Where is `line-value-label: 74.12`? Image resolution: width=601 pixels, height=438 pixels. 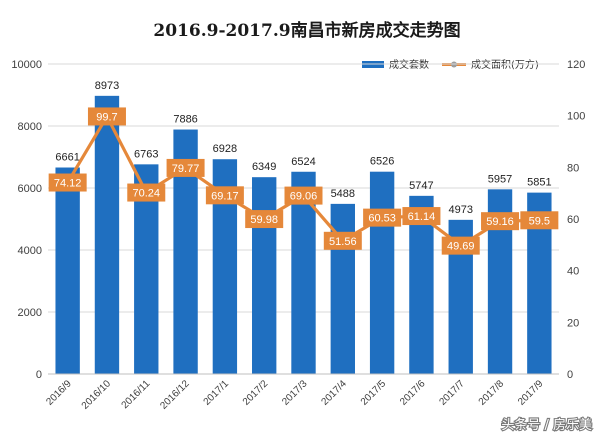 line-value-label: 74.12 is located at coordinates (68, 184).